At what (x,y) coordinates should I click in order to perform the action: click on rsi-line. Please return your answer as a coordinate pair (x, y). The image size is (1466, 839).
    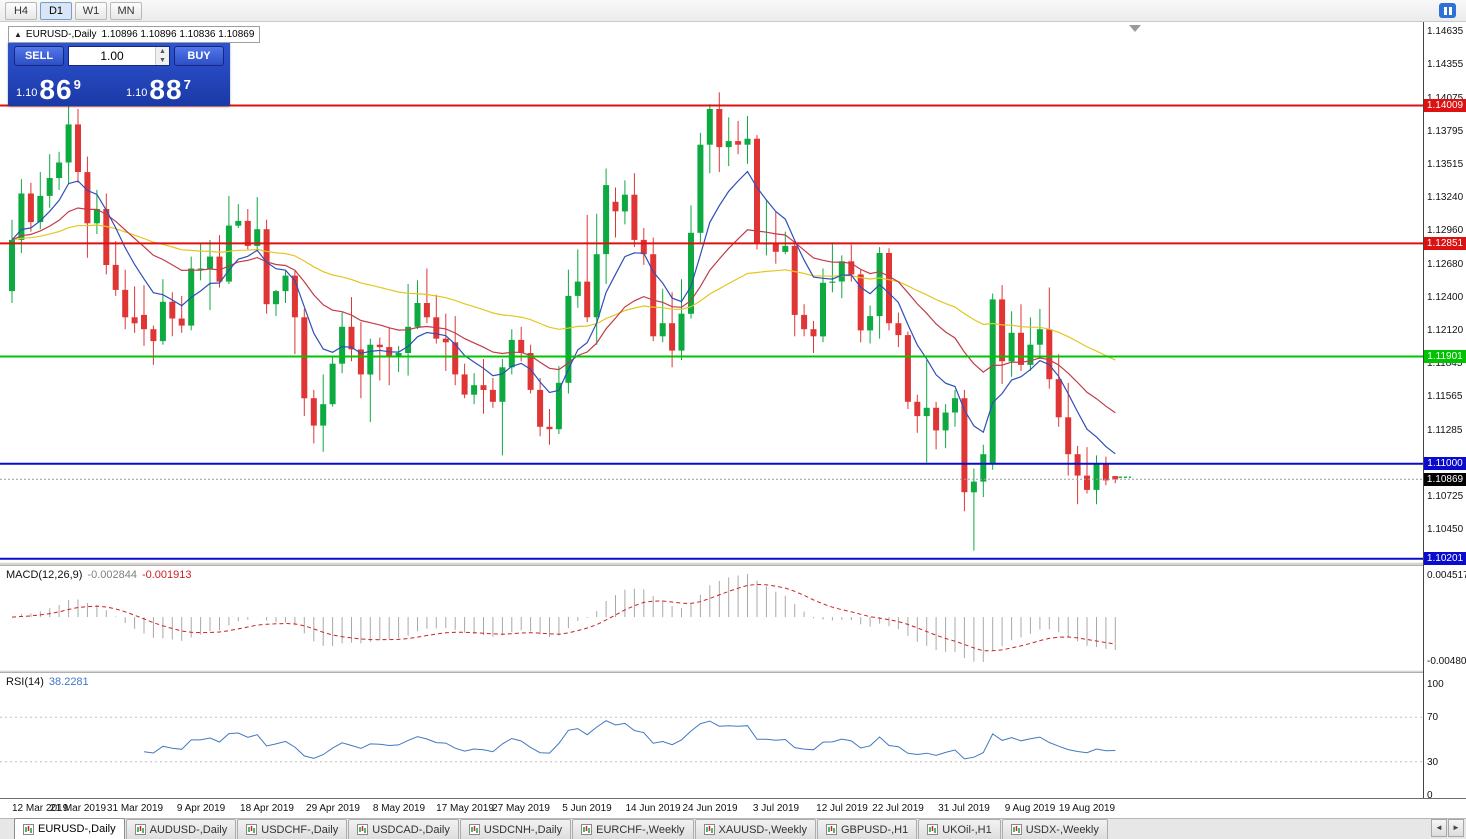
    Looking at the image, I should click on (629, 740).